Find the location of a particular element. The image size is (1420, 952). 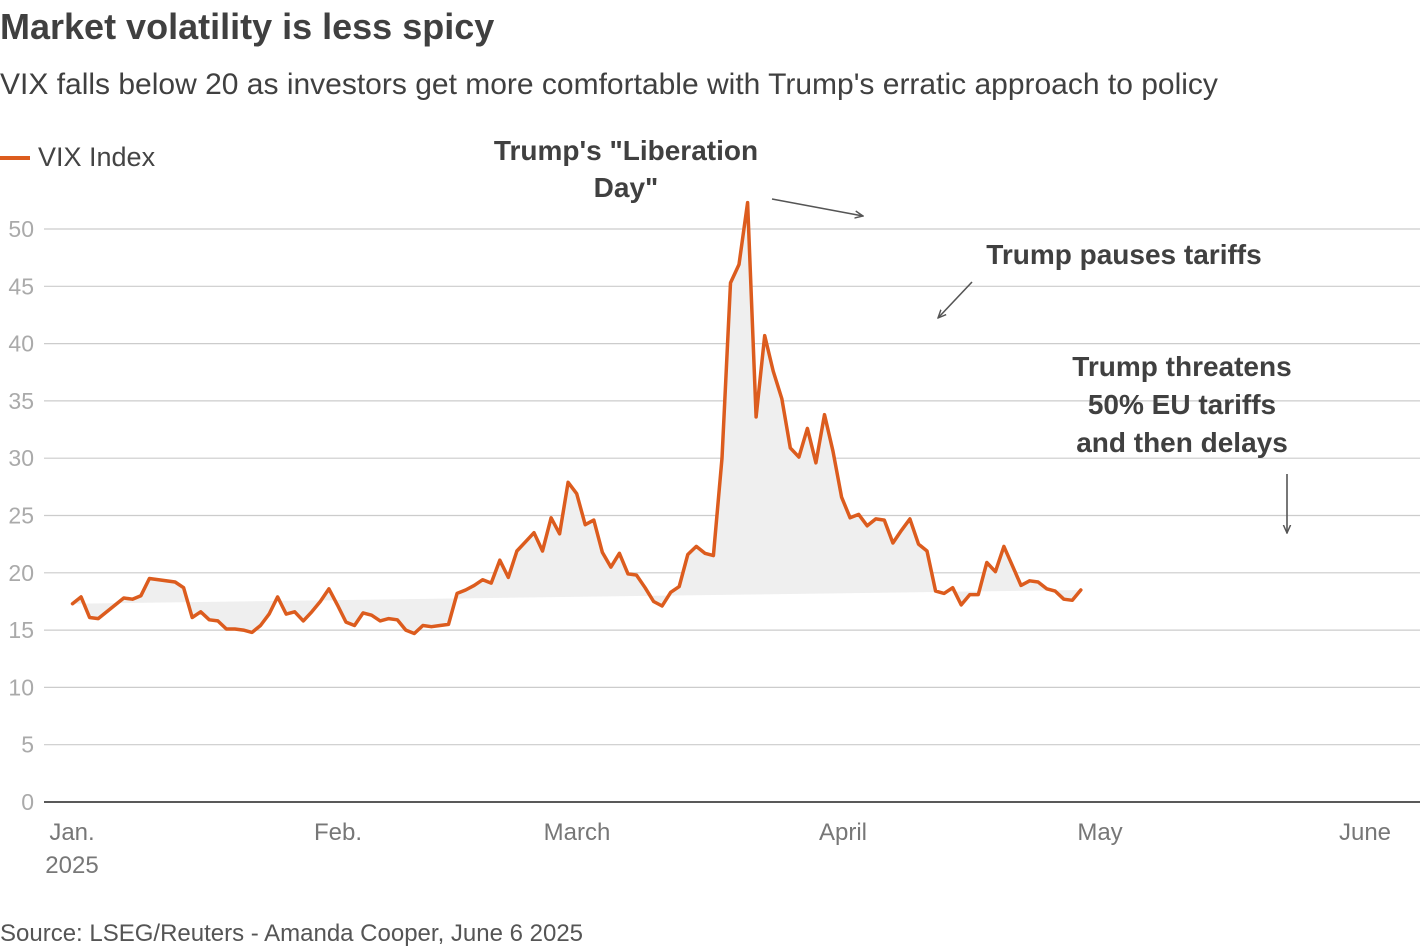

annotation-2-line-0: Trump threatens is located at coordinates (1181, 366).